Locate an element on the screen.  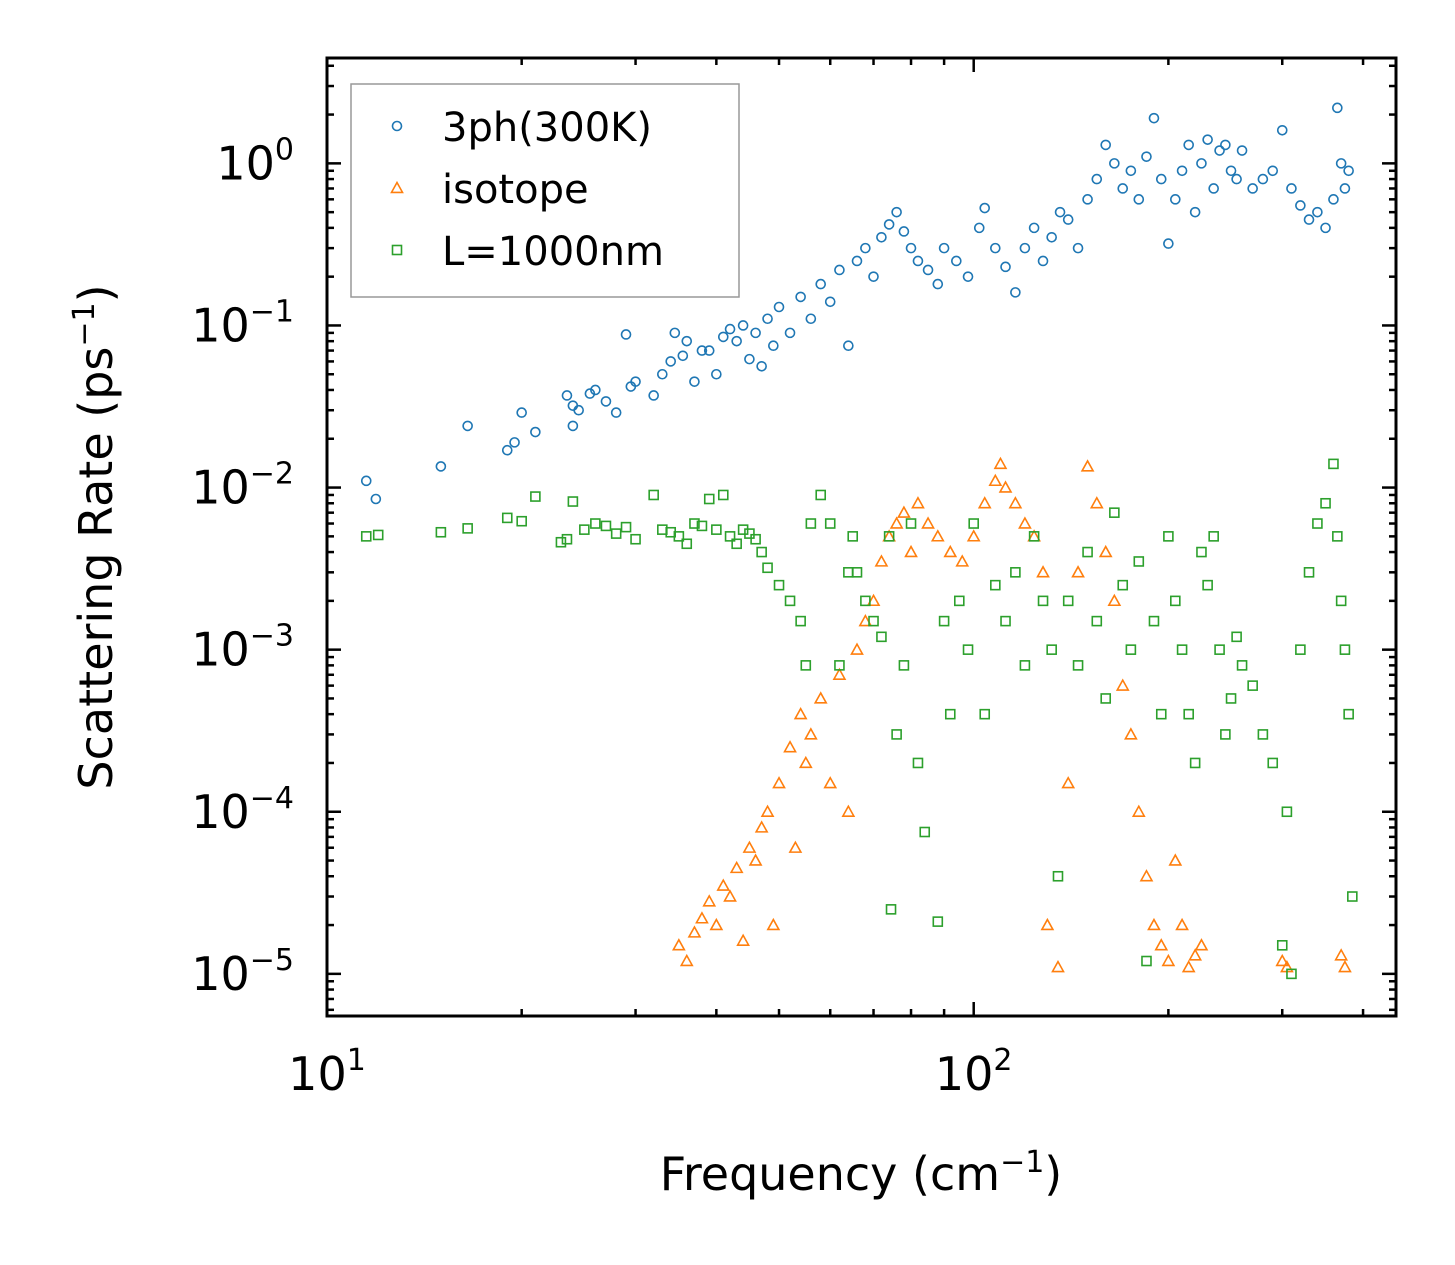
legend-entry: 3ph(300K) is located at coordinates (521, 128).